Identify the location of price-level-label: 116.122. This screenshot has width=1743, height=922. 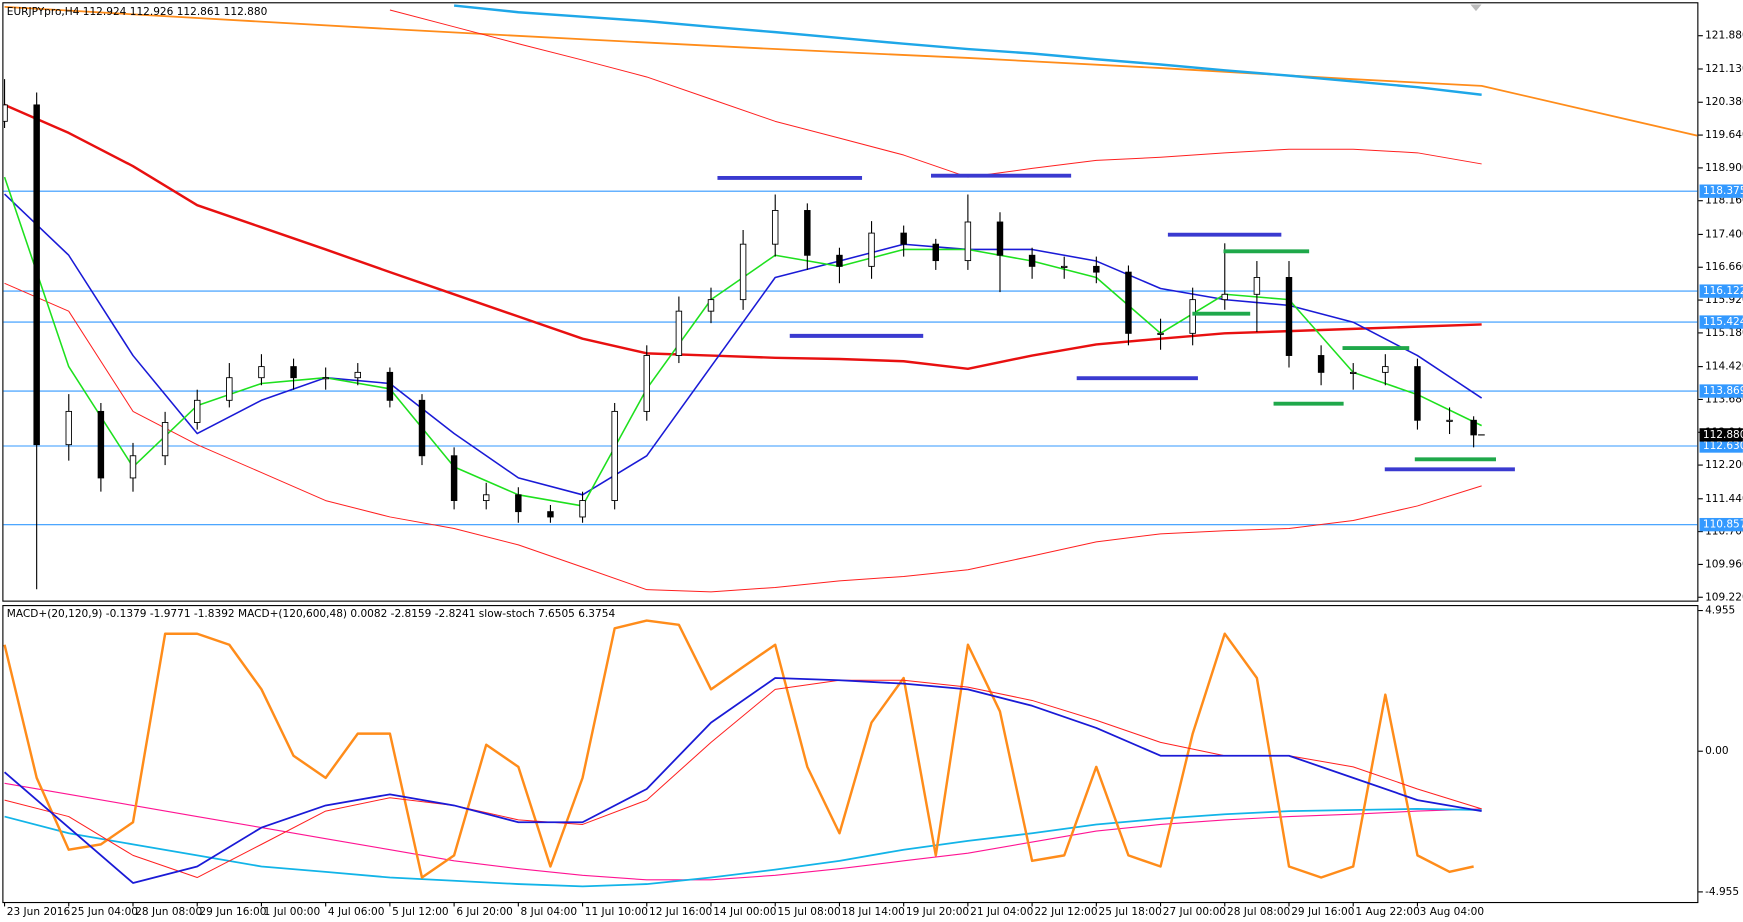
(1723, 291).